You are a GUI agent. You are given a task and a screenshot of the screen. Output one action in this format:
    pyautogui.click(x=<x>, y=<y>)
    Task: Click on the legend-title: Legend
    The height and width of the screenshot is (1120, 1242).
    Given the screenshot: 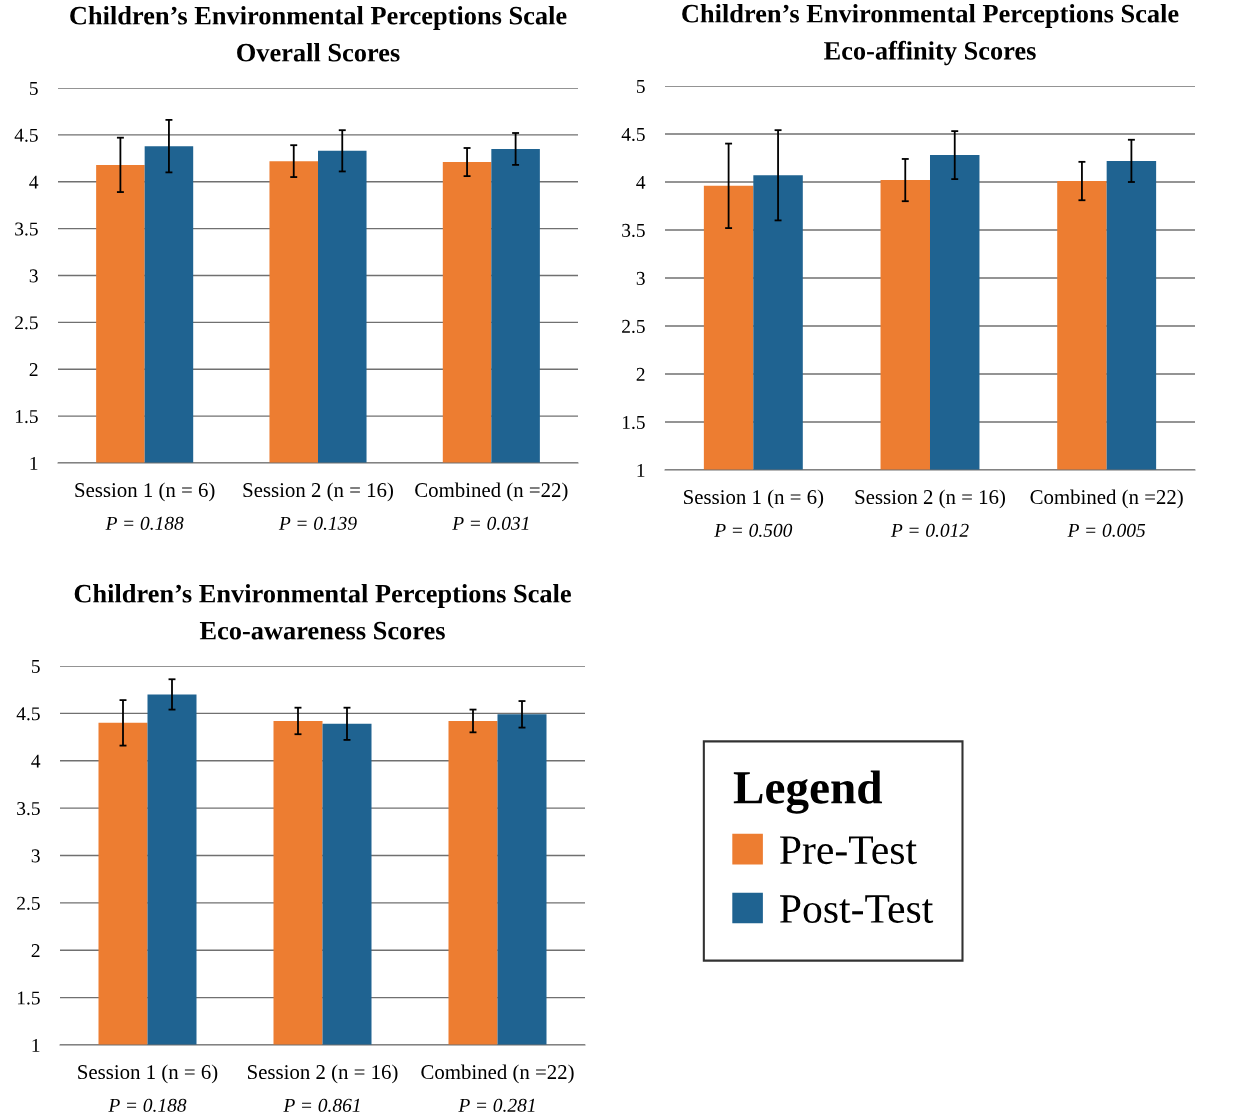 What is the action you would take?
    pyautogui.click(x=808, y=792)
    